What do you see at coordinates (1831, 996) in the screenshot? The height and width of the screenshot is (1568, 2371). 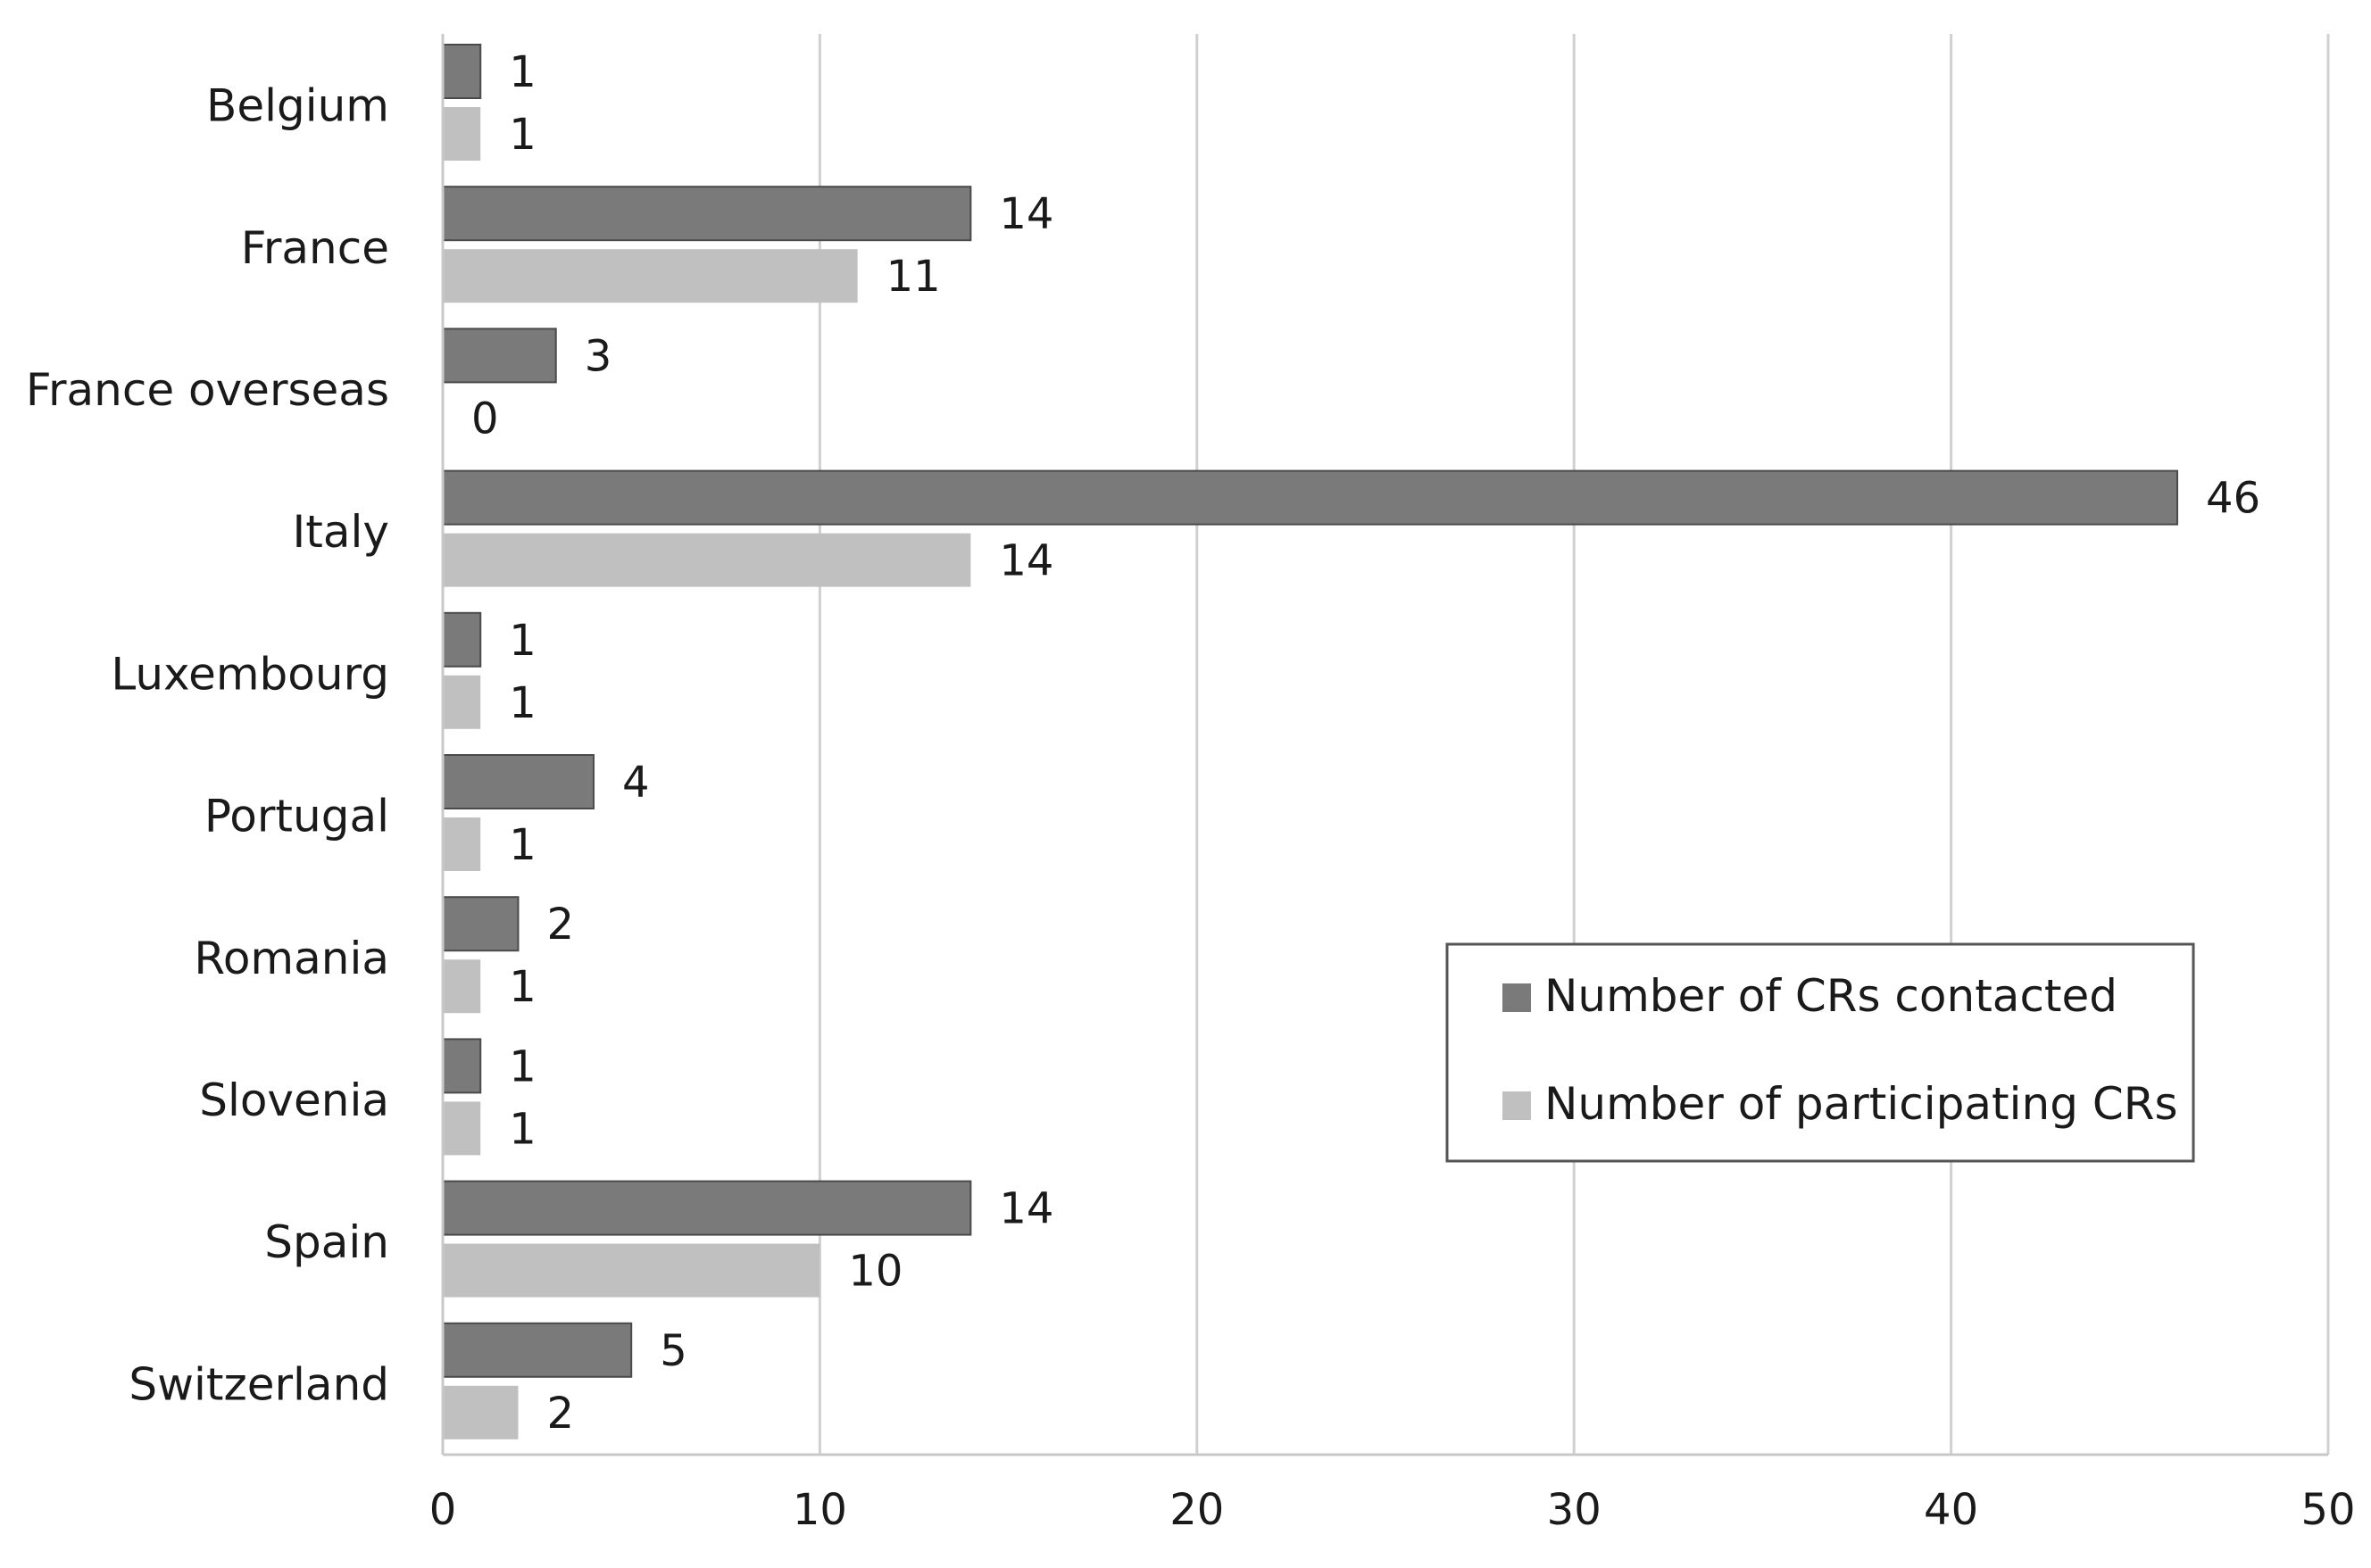 I see `legend-label-contacted: Number of CRs contacted` at bounding box center [1831, 996].